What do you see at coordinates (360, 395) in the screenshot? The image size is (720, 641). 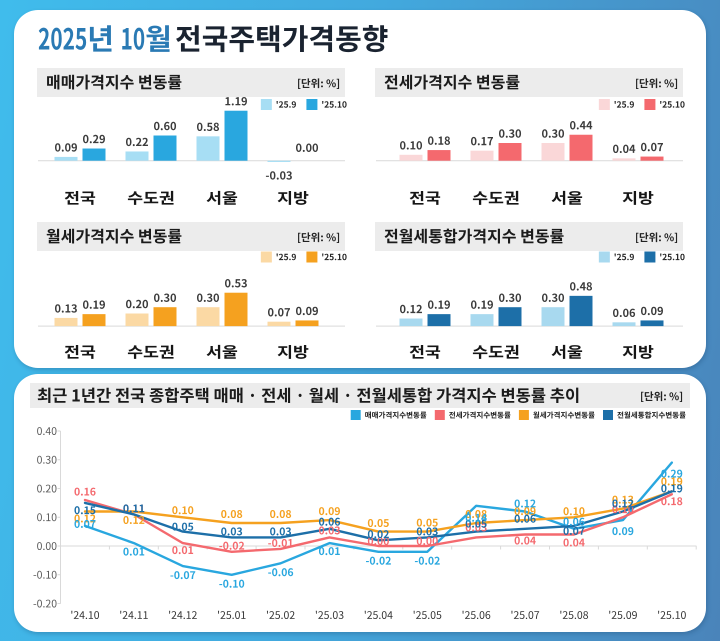 I see `trend-chart-header` at bounding box center [360, 395].